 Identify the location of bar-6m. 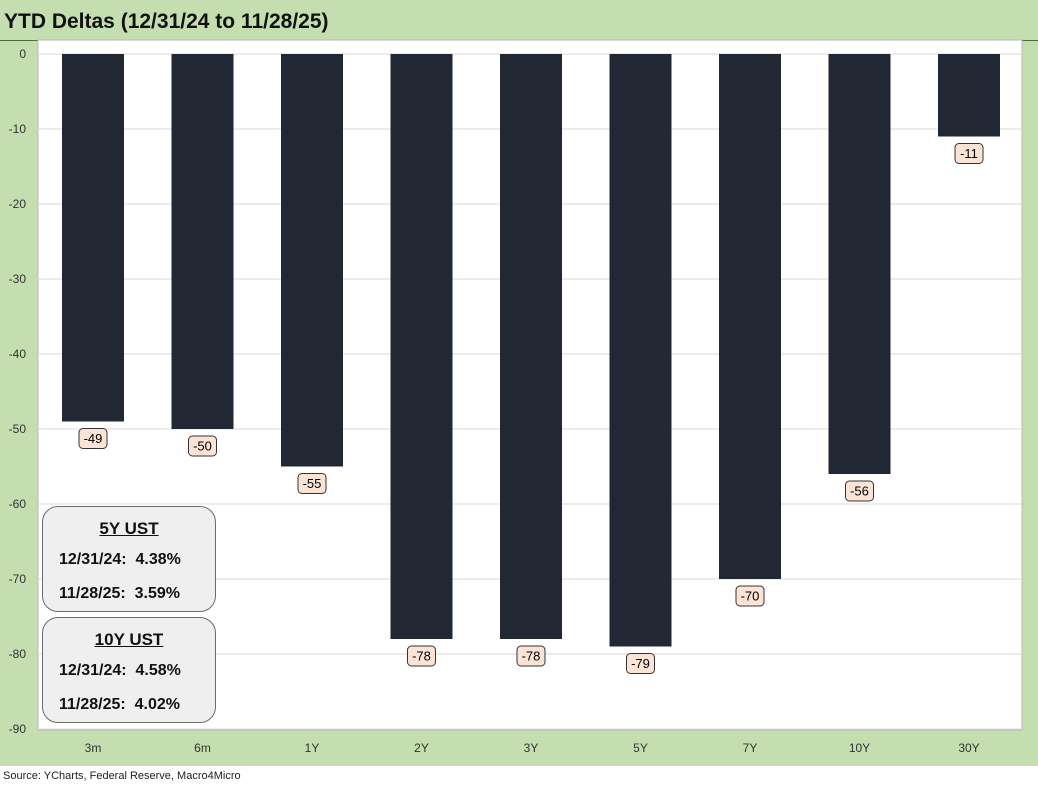
(202, 241).